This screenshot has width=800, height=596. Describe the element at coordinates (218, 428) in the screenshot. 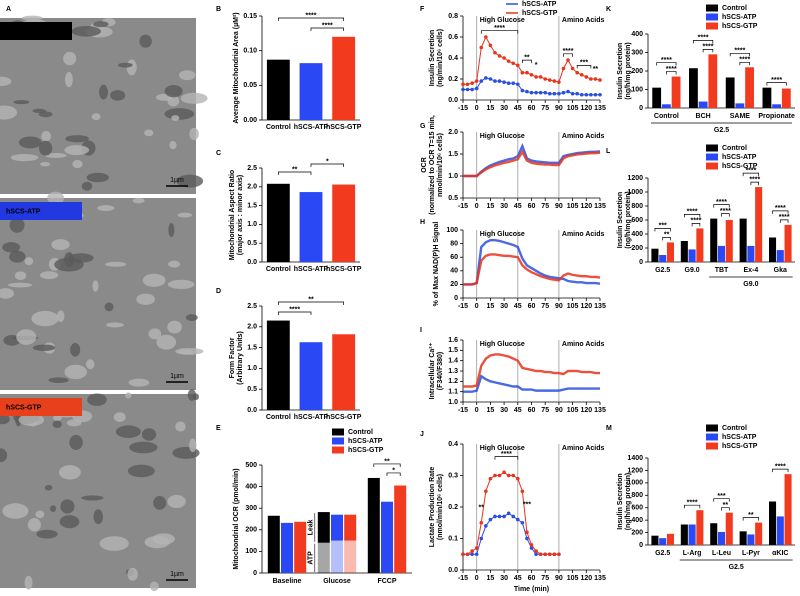

I see `panel-label: E` at that location.